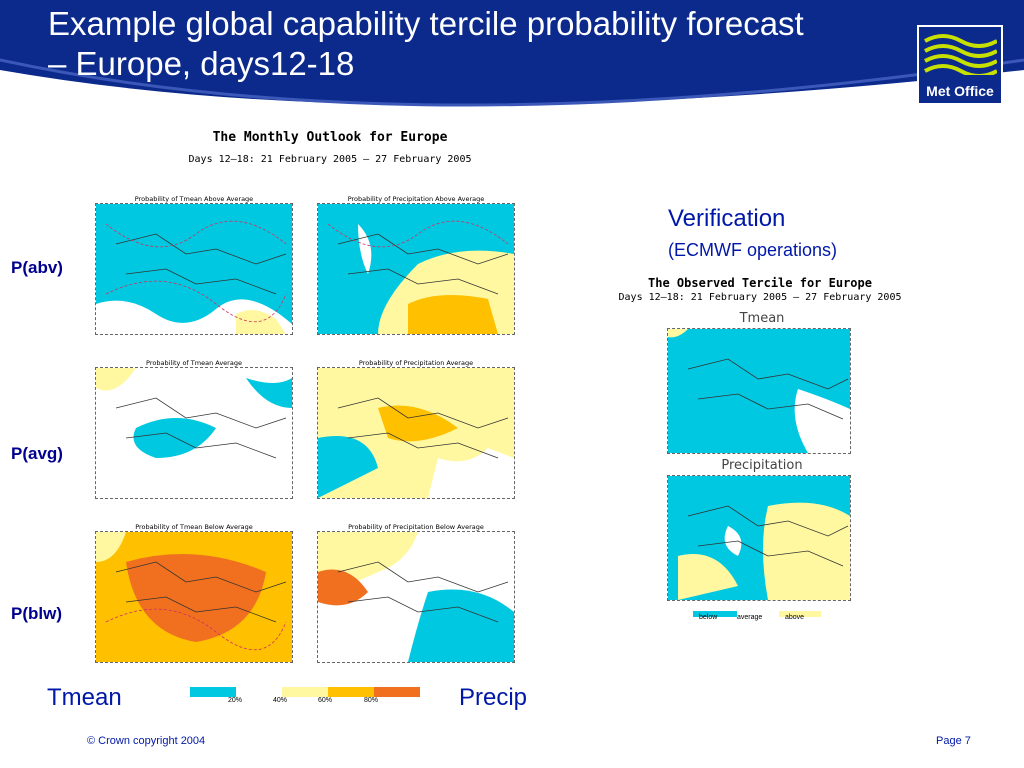  I want to click on waves-icon, so click(960, 54).